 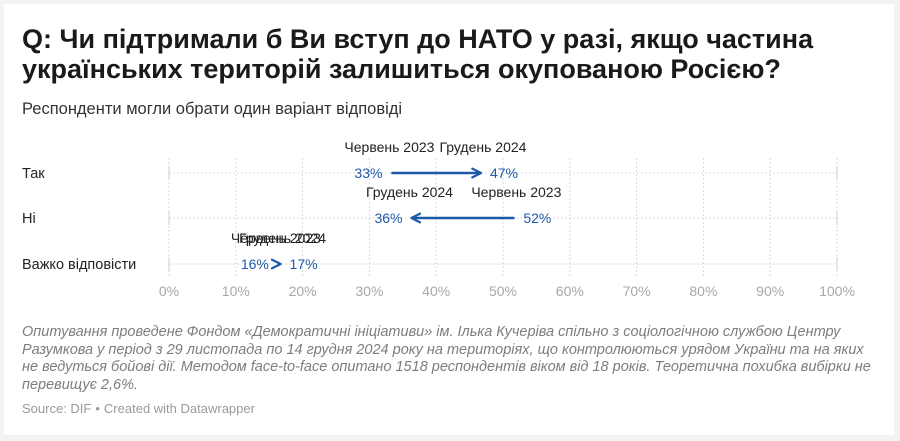 I want to click on x-tick-label: 70%, so click(x=637, y=291).